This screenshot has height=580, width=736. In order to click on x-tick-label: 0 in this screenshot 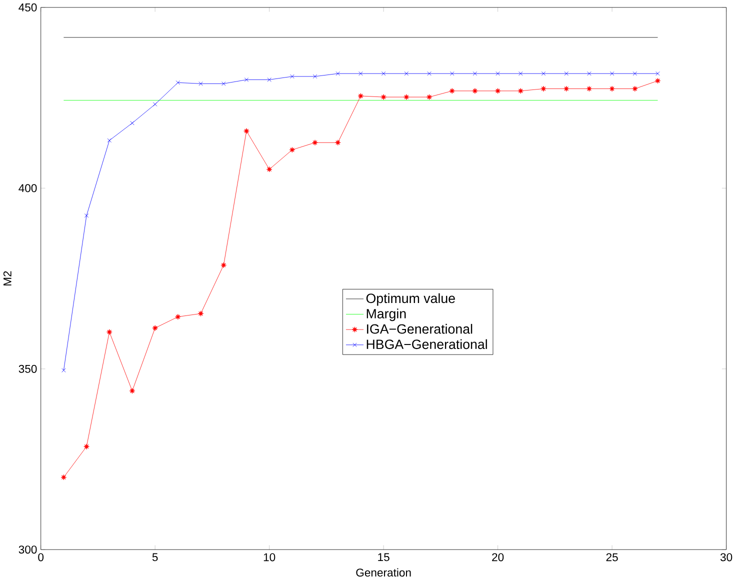, I will do `click(41, 557)`.